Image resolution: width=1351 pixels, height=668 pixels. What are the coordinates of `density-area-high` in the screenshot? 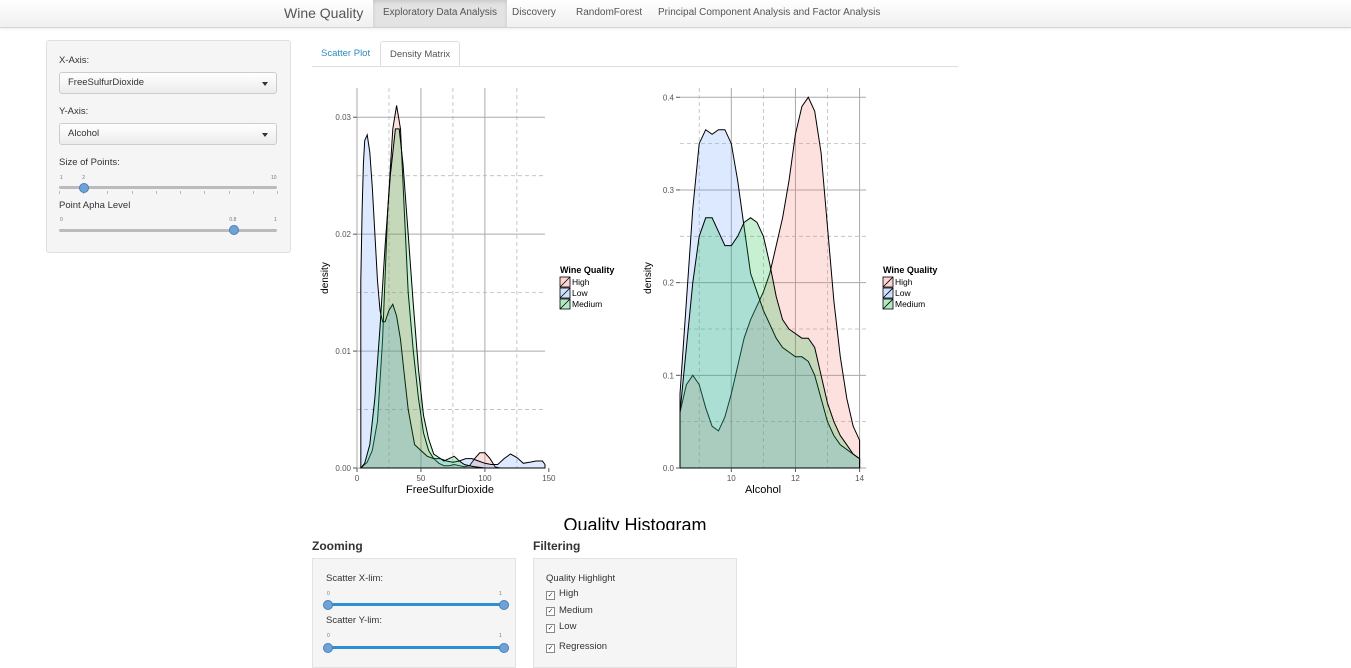 It's located at (430, 287).